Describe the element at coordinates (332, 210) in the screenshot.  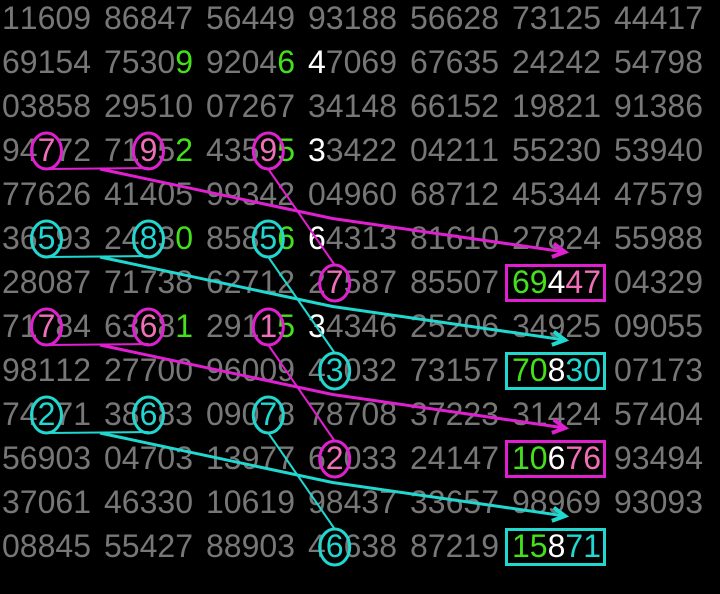
I see `arrow-line` at that location.